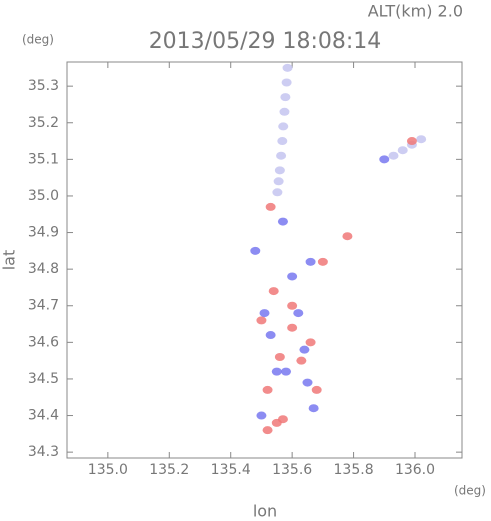 The image size is (491, 521). I want to click on y-tick-label: 35.2, so click(43, 123).